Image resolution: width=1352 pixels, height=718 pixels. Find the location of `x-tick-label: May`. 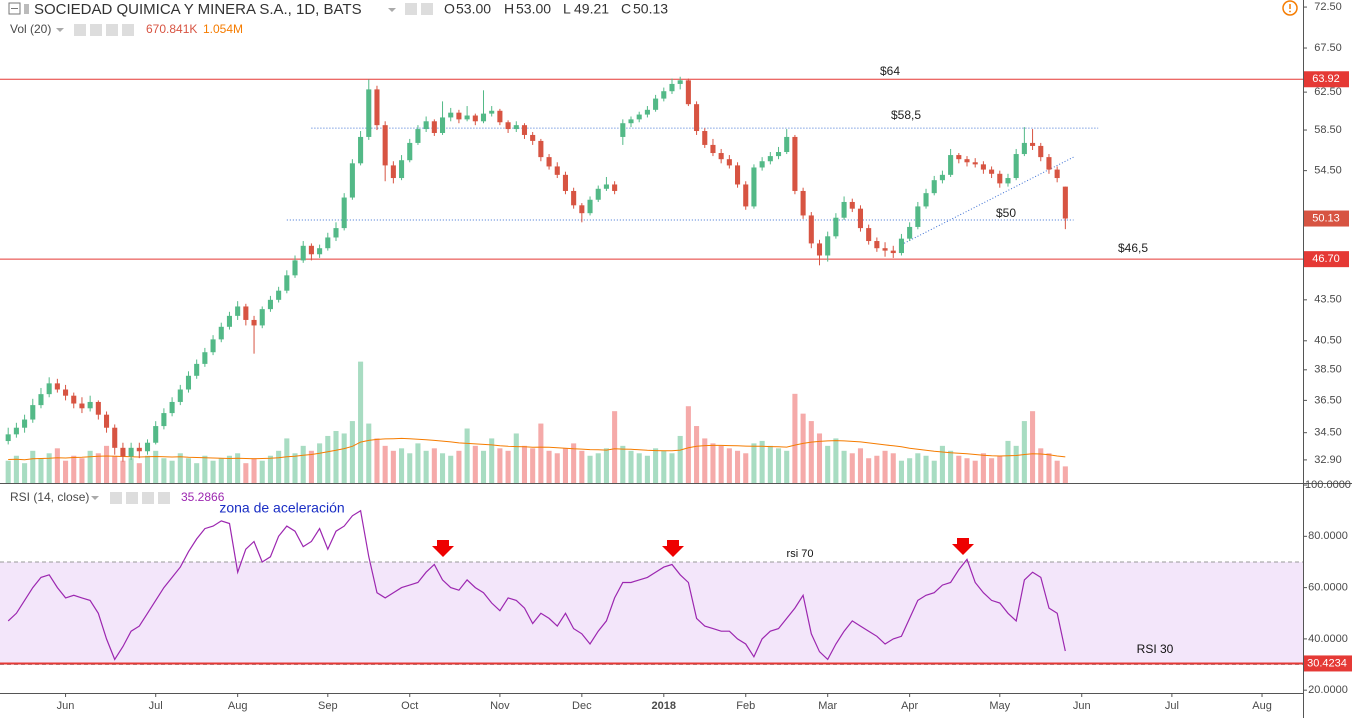

x-tick-label: May is located at coordinates (999, 706).